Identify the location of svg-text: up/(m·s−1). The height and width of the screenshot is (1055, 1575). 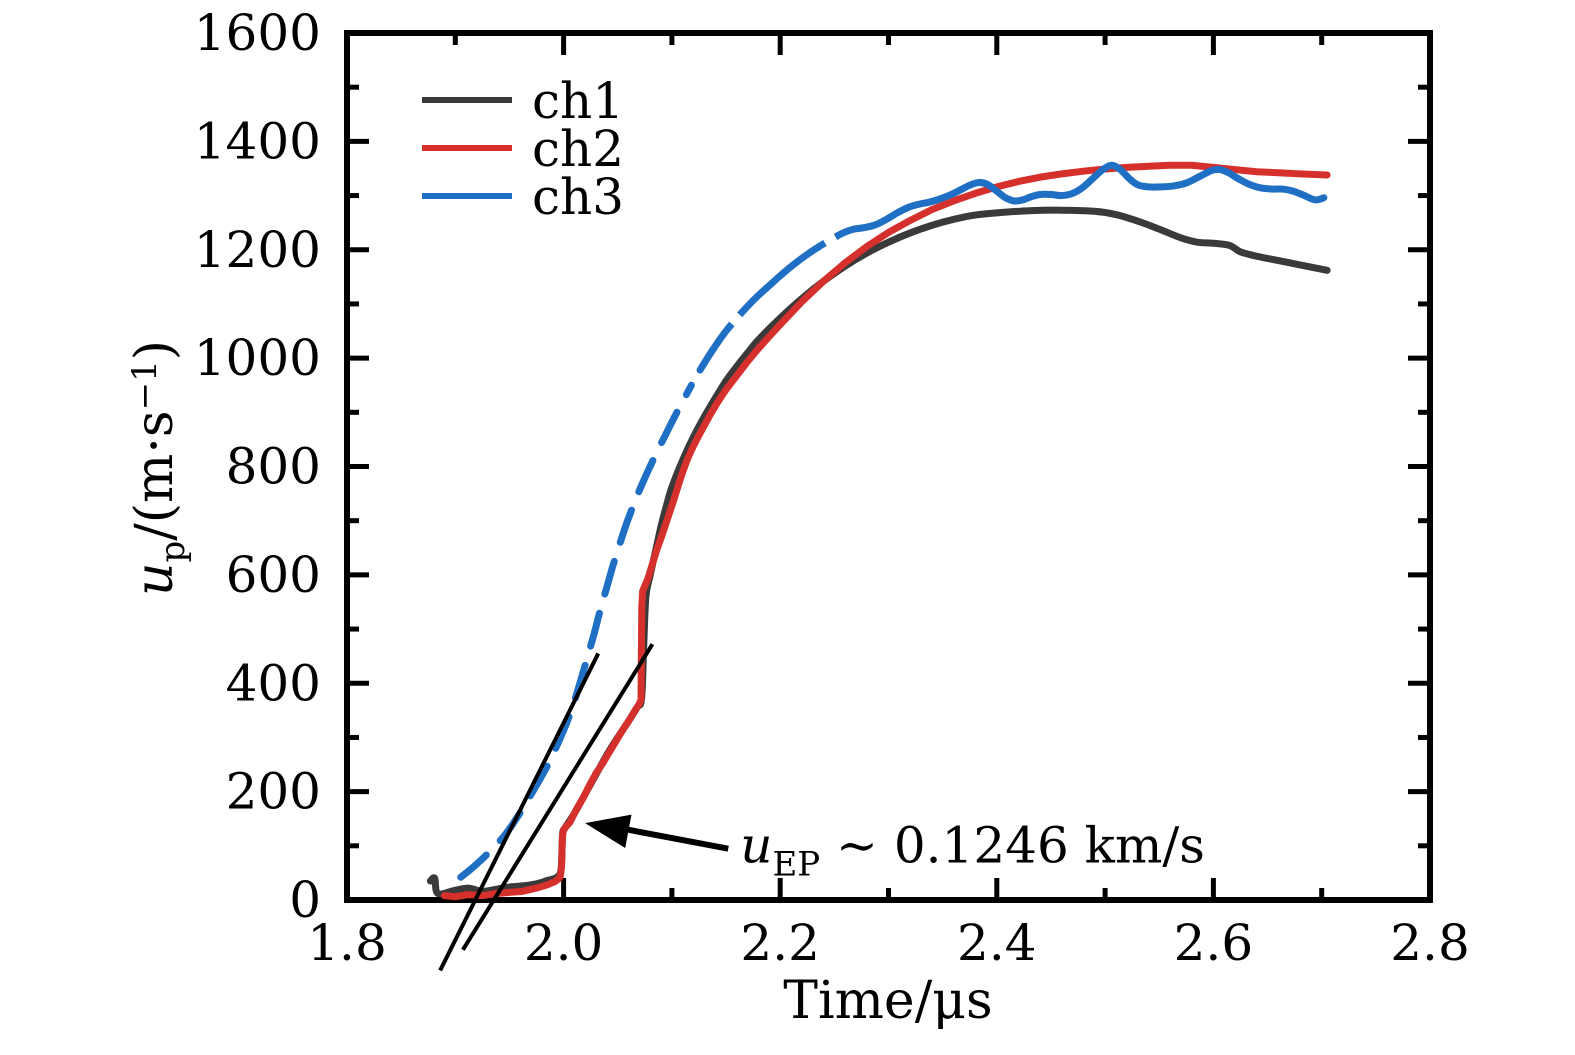
(159, 468).